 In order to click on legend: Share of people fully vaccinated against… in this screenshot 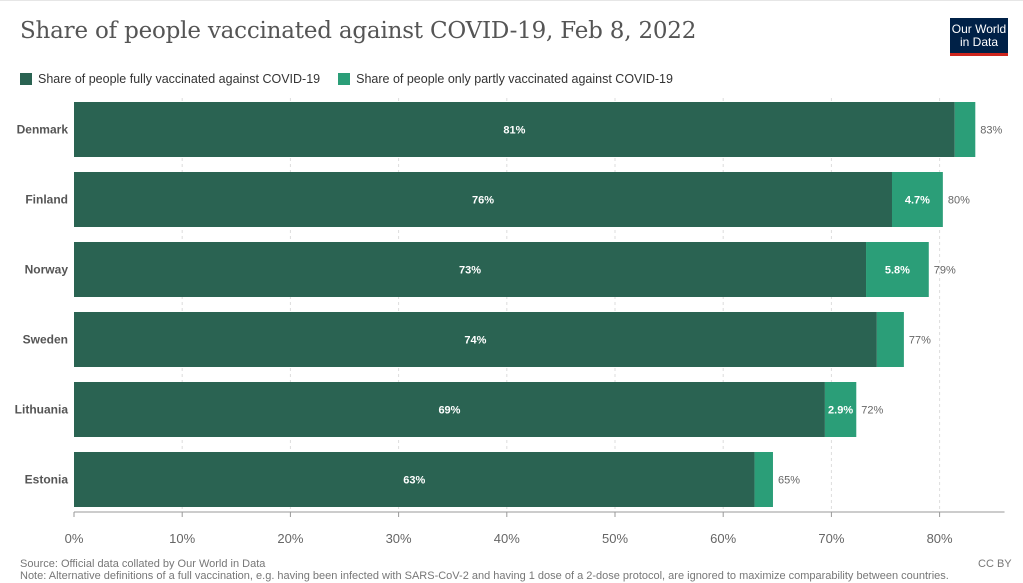, I will do `click(355, 79)`.